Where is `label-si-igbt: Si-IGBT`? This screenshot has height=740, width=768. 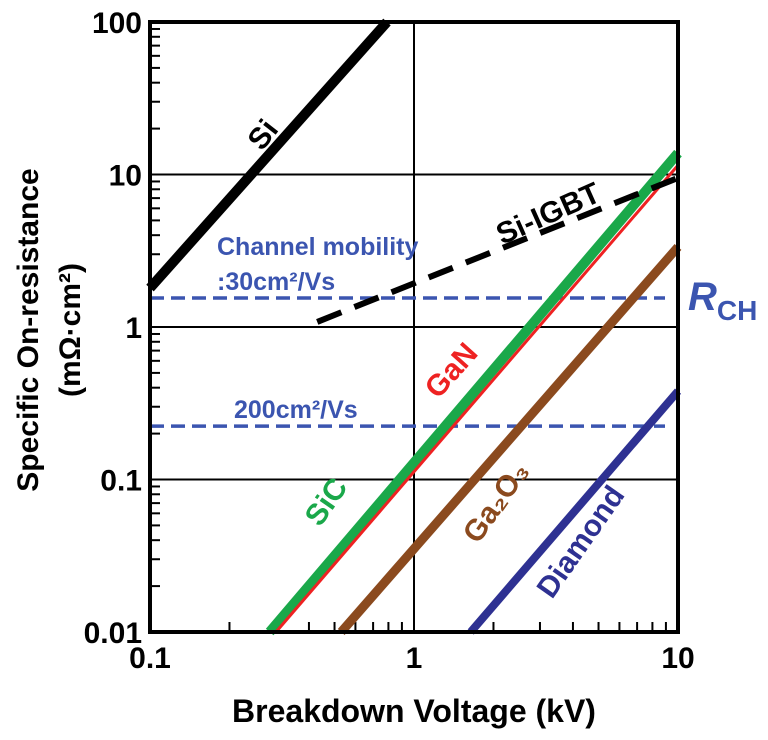 label-si-igbt: Si-IGBT is located at coordinates (548, 214).